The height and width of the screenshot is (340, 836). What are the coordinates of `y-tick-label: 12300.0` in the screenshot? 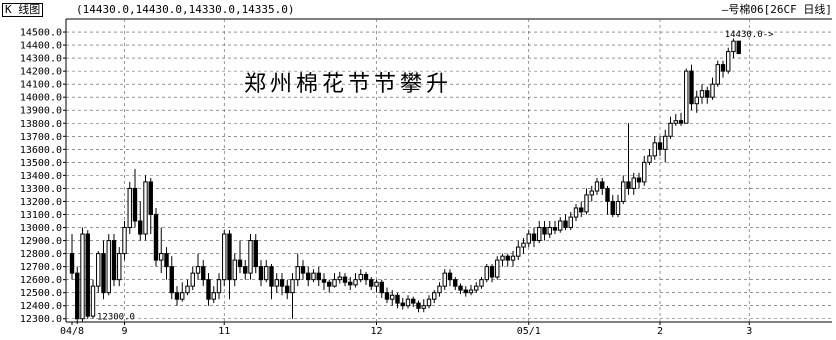 It's located at (41, 319).